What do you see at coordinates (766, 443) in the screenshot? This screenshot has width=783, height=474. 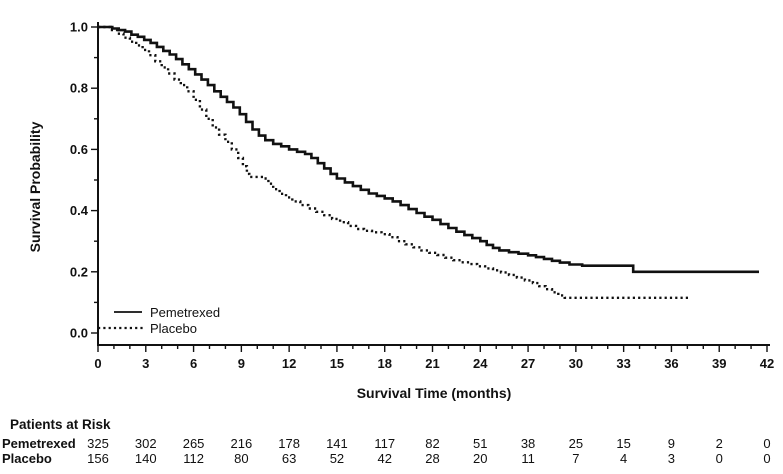 I see `at-risk-count-pemetrexed: 0` at bounding box center [766, 443].